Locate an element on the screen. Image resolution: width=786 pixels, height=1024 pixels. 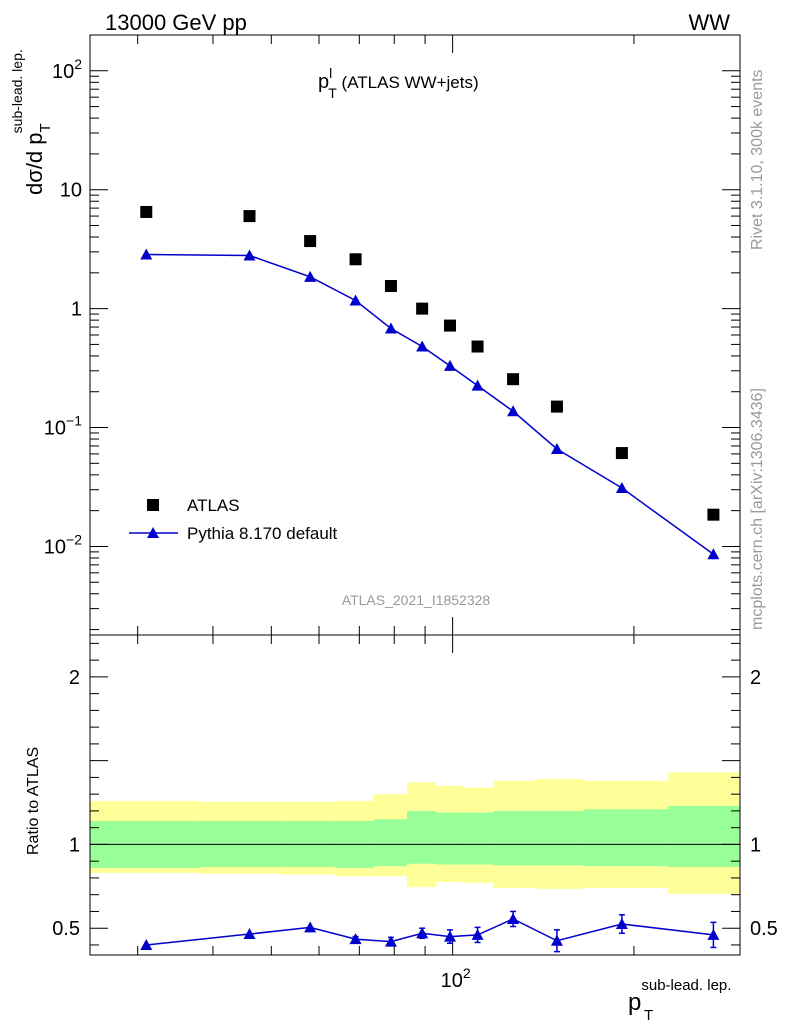
ratio-uncertainty-bands is located at coordinates (415, 833).